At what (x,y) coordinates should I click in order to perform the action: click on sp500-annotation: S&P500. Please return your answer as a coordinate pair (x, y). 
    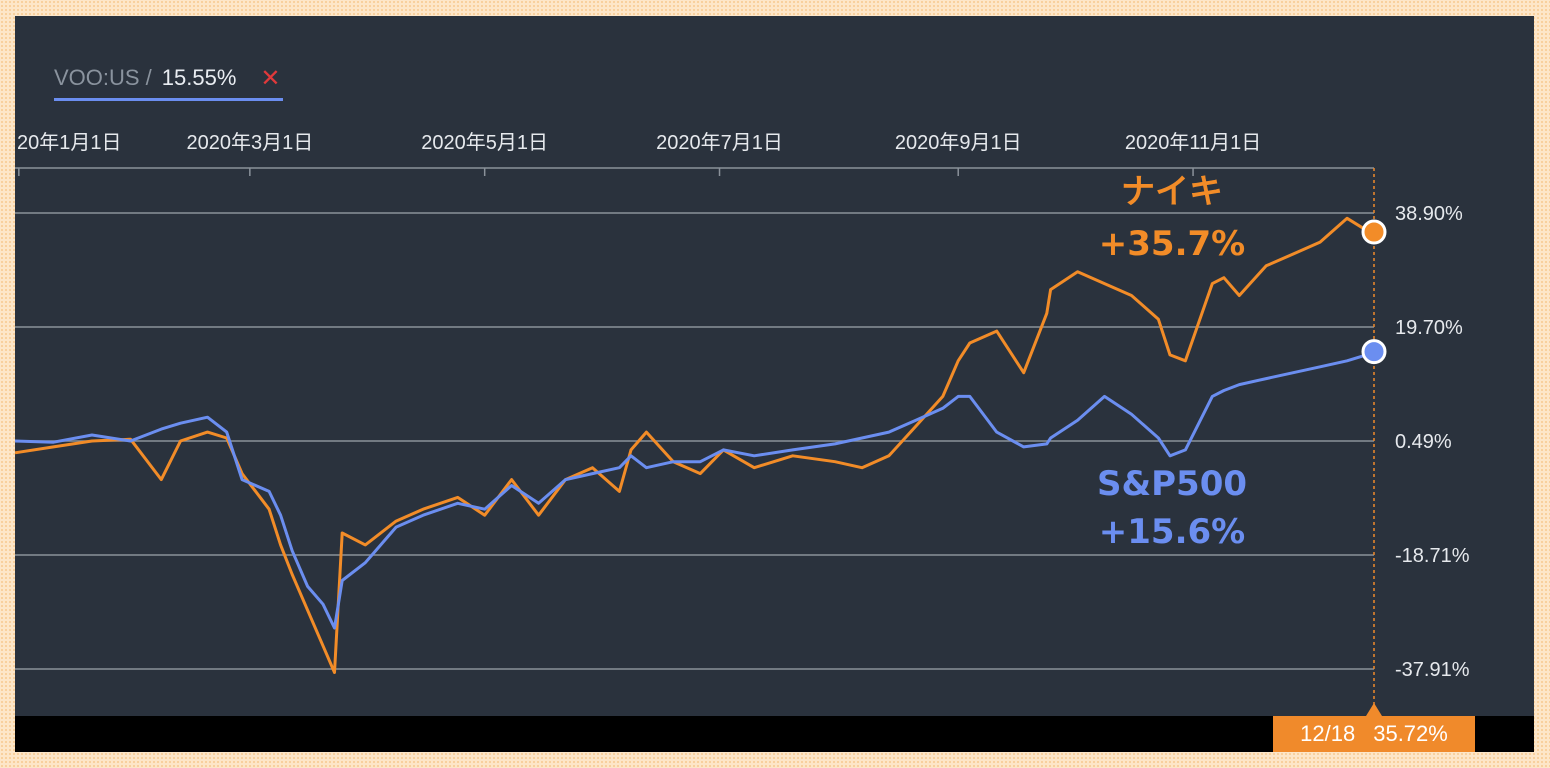
    Looking at the image, I should click on (1172, 484).